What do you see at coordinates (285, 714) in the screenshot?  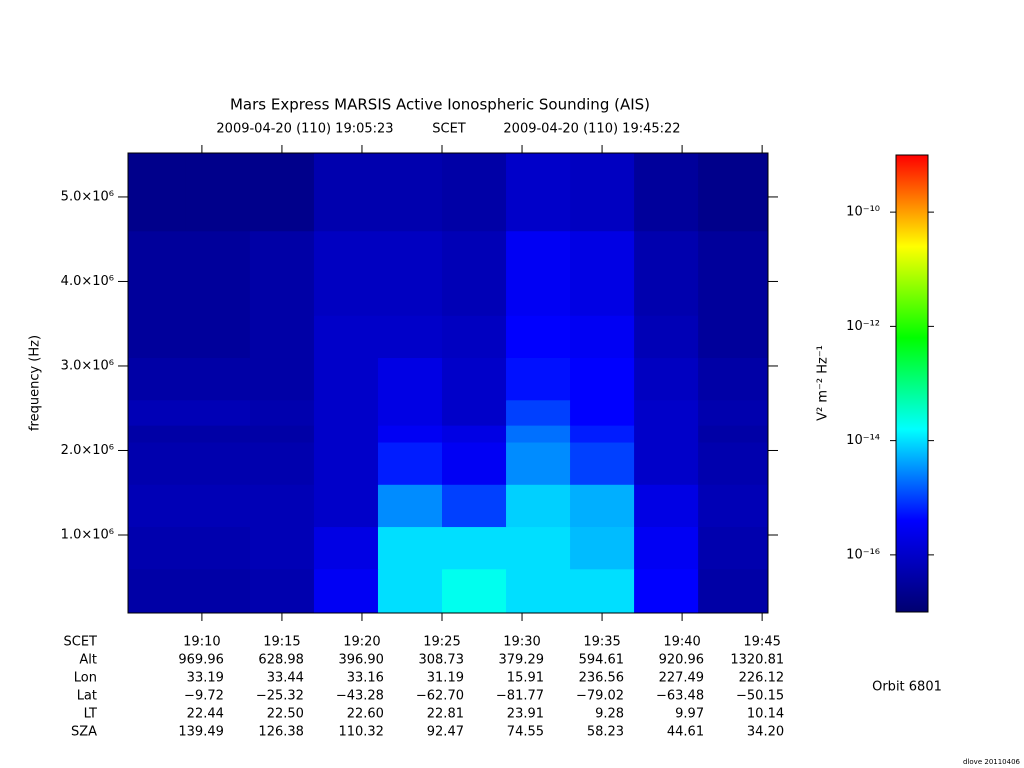 I see `ephemeris-value: 22.50` at bounding box center [285, 714].